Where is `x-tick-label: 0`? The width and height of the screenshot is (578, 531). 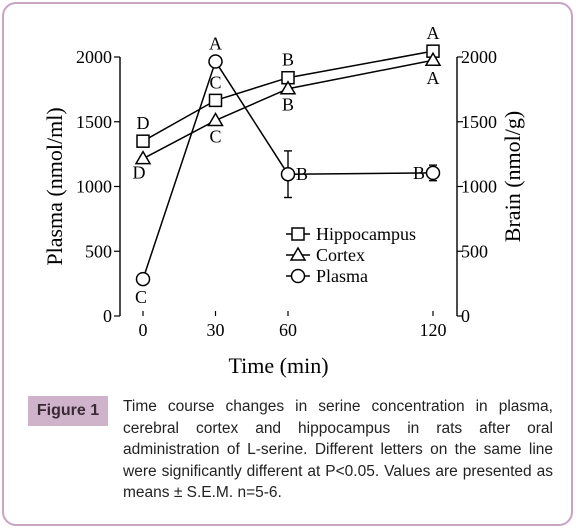
x-tick-label: 0 is located at coordinates (143, 330).